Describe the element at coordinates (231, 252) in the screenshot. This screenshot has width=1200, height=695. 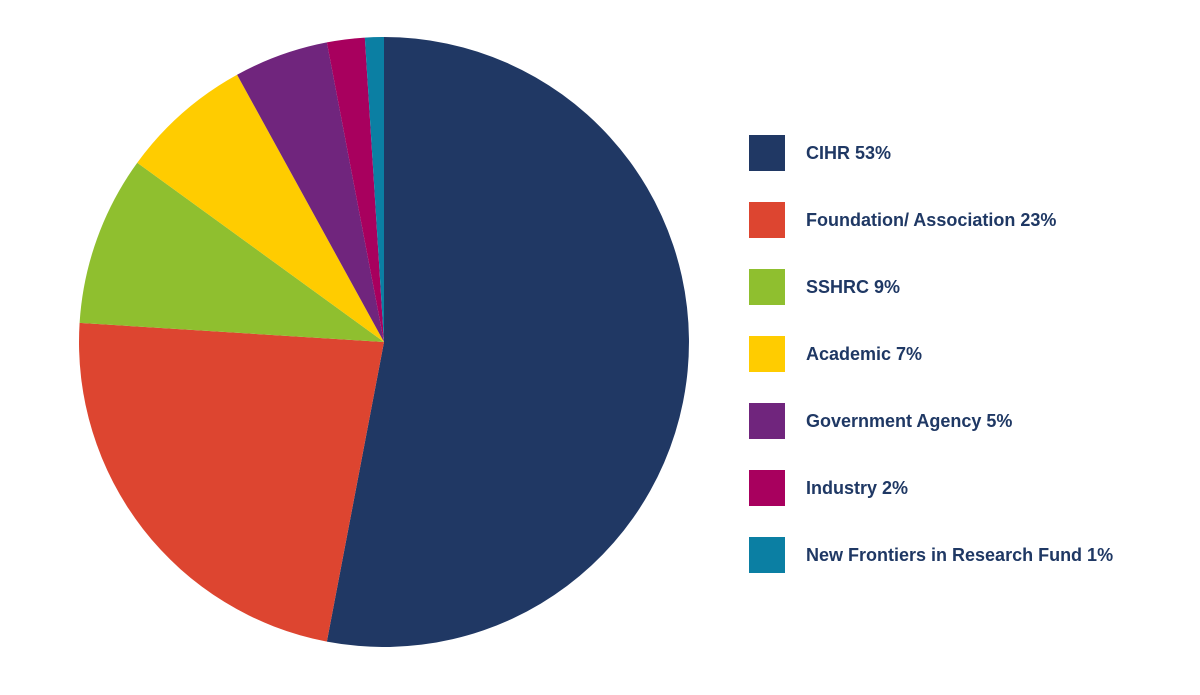
I see `pie-slice-sshrc` at that location.